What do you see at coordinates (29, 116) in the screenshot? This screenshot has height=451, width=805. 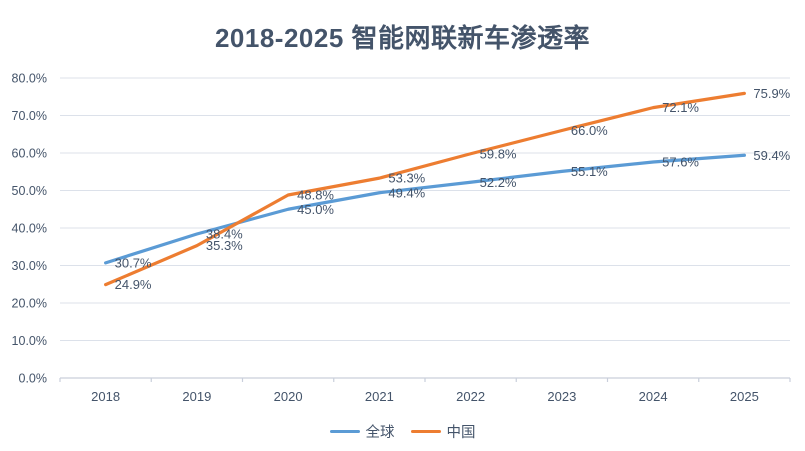 I see `y-tick-label: 70.0%` at bounding box center [29, 116].